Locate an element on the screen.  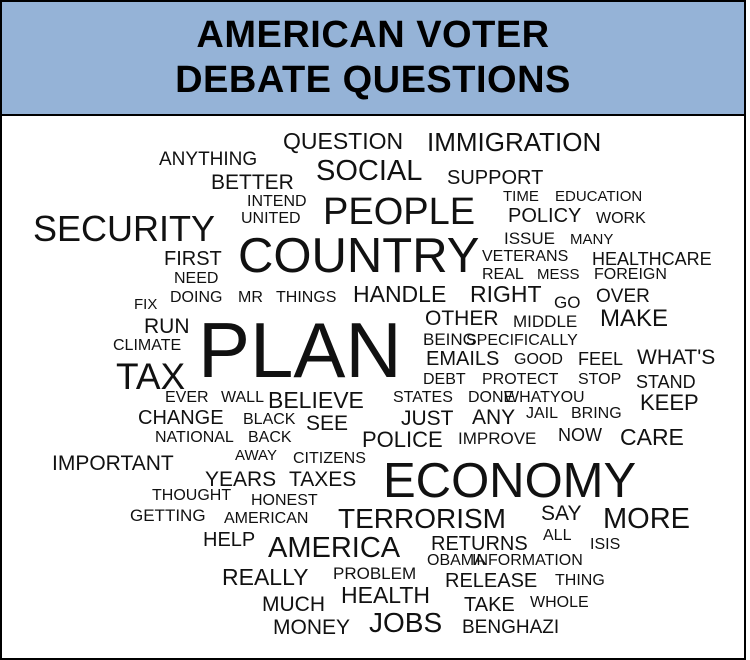
cloud-word-getting: GETTING is located at coordinates (168, 515).